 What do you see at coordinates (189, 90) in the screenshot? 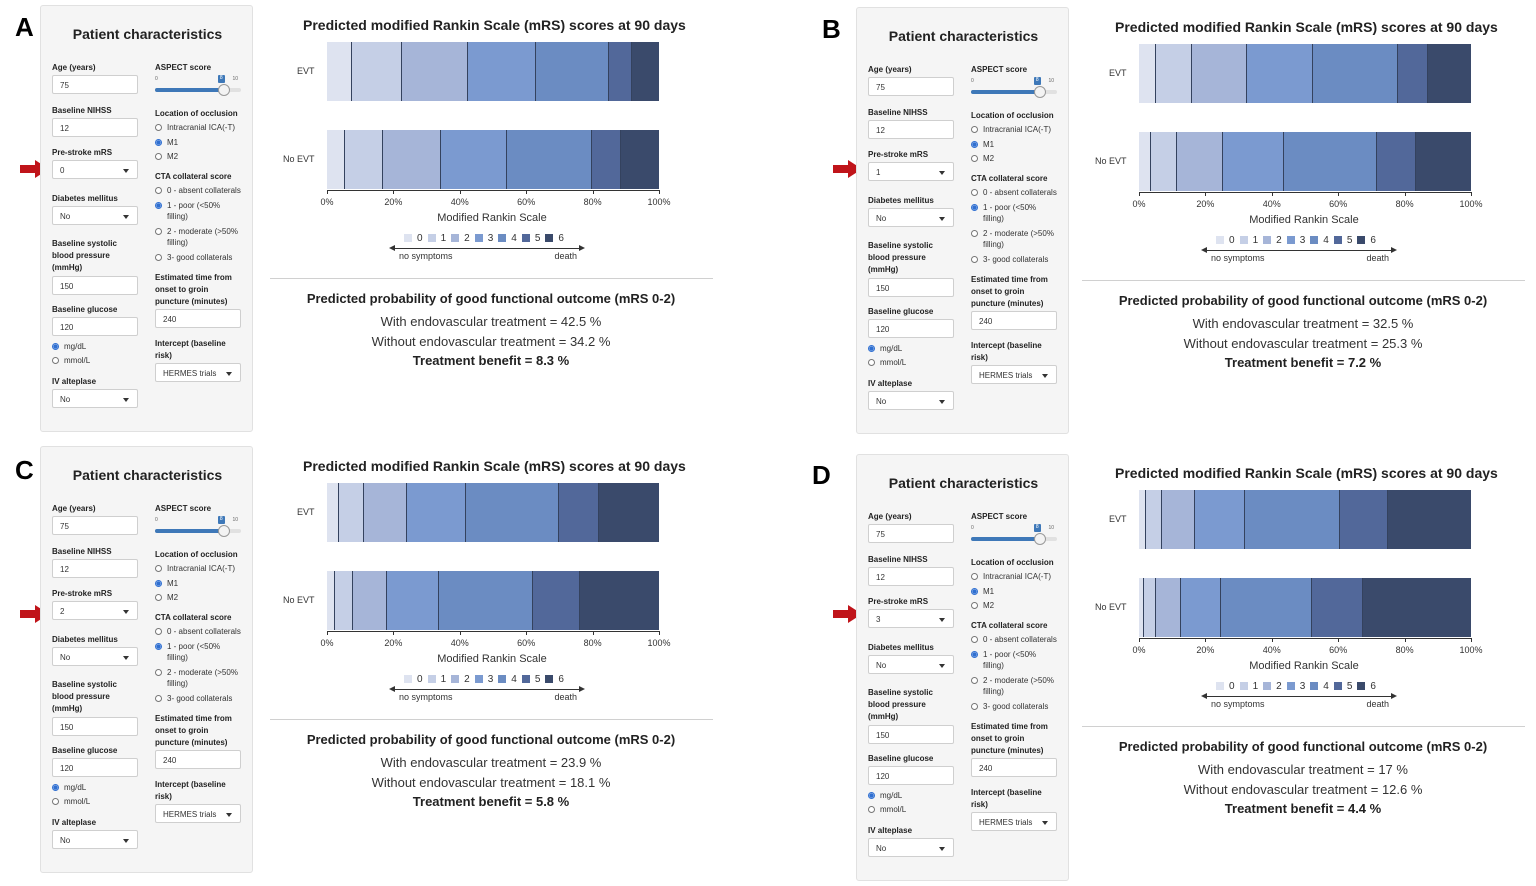
I see `slider-fill` at bounding box center [189, 90].